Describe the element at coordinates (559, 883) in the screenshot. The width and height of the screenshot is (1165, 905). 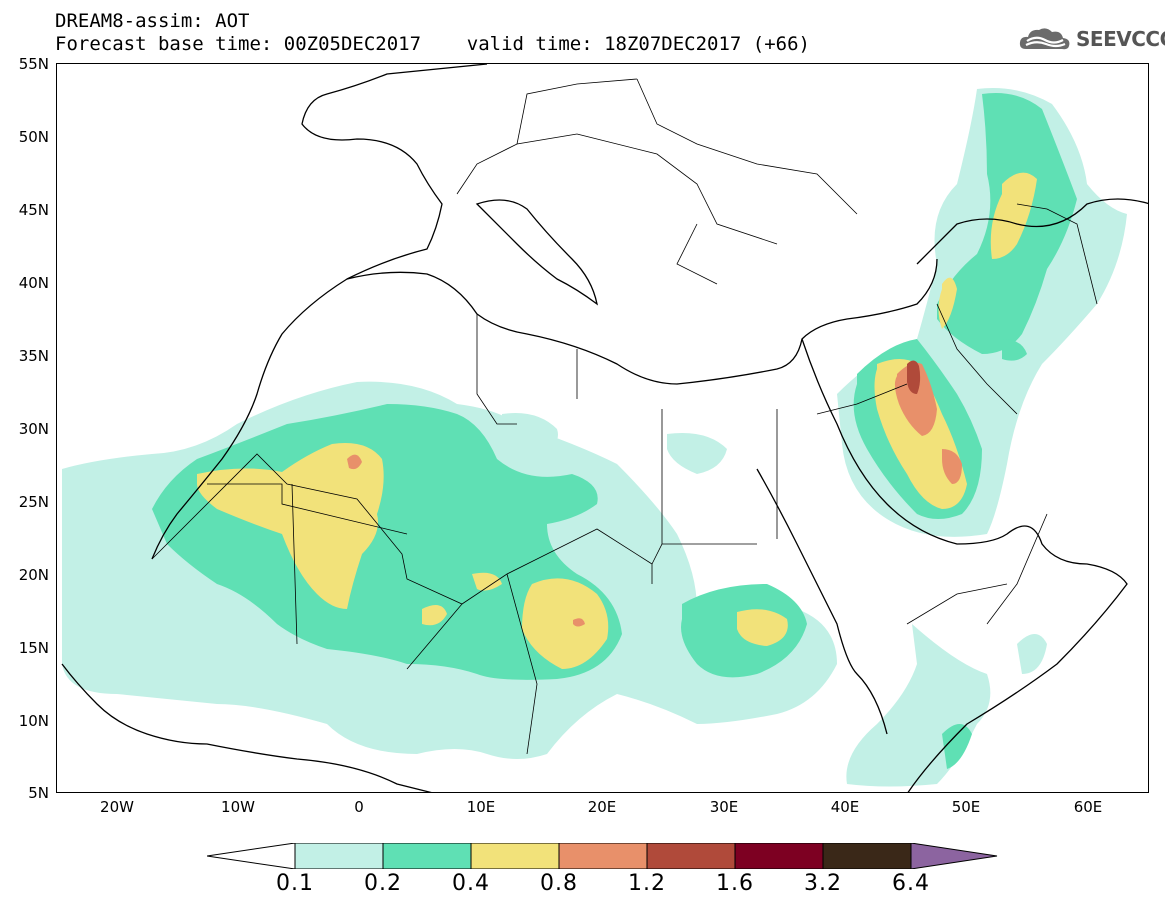
I see `colorbar-label: 0.8` at that location.